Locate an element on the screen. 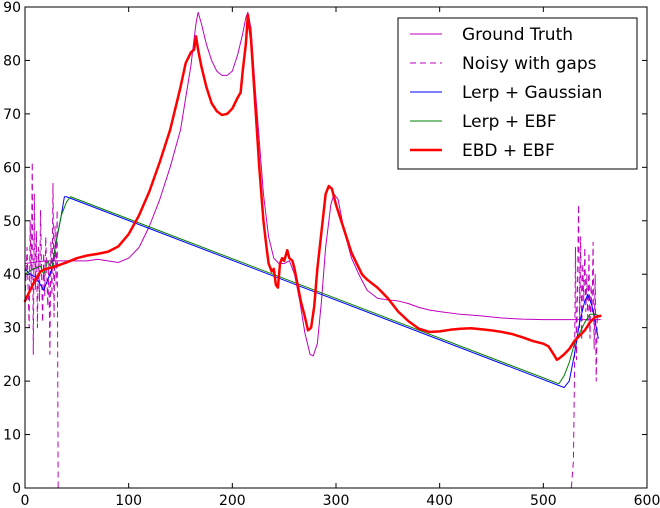 The width and height of the screenshot is (660, 508). y-tick-label: 90 is located at coordinates (12, 8).